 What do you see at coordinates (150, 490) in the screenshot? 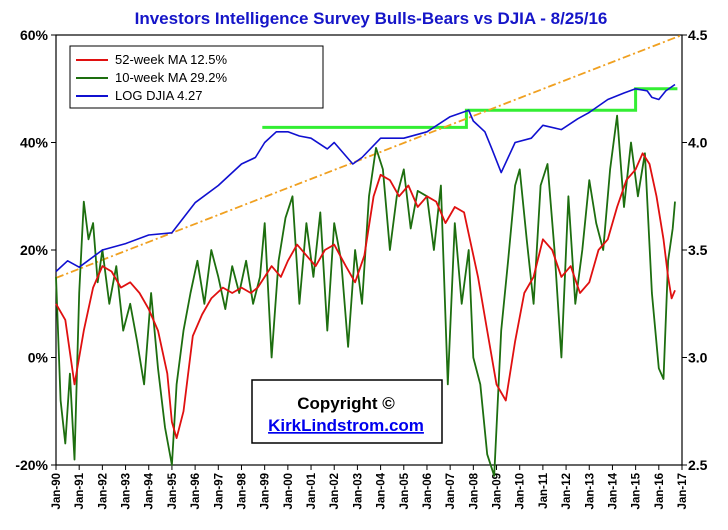
I see `x-tick-label: Jan-94` at bounding box center [150, 490].